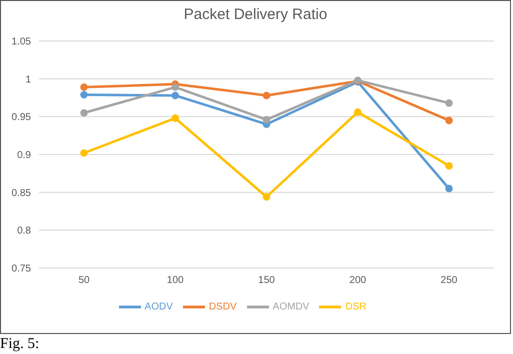  I want to click on y-tick-label: 0.75, so click(22, 269).